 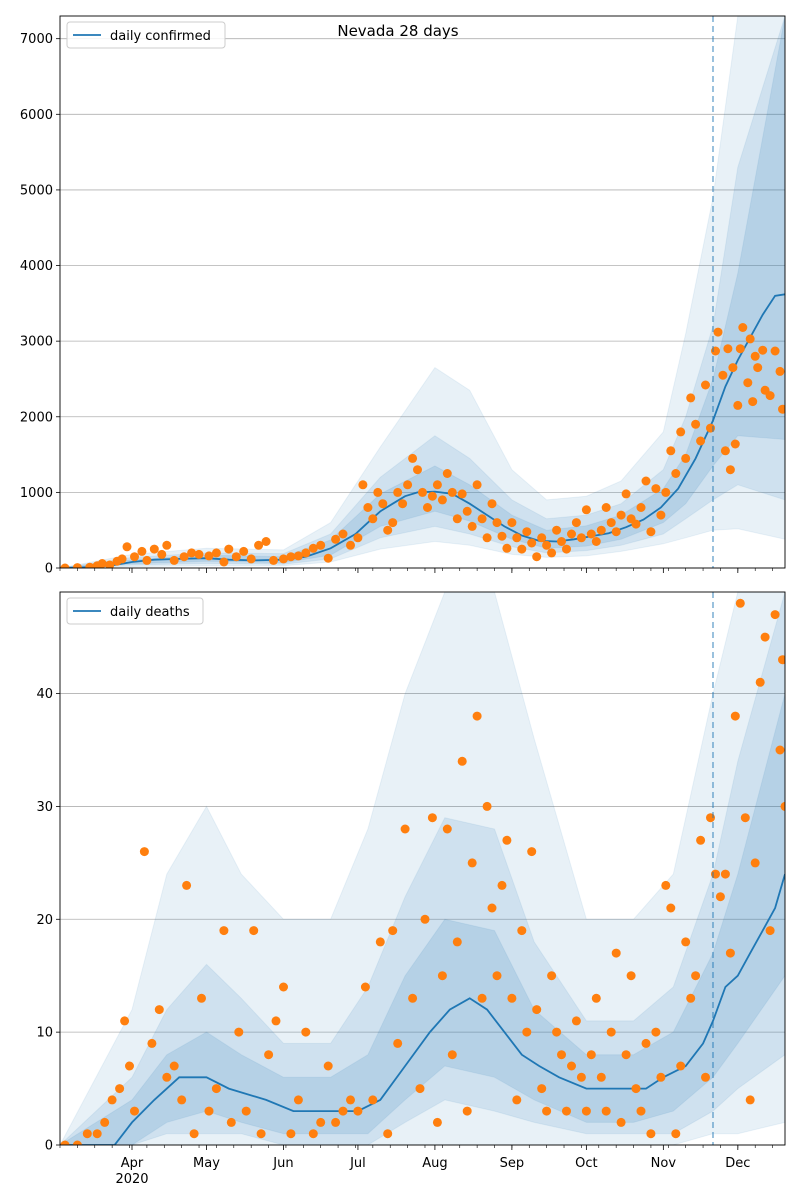 What do you see at coordinates (160, 36) in the screenshot?
I see `legend-label: daily confirmed` at bounding box center [160, 36].